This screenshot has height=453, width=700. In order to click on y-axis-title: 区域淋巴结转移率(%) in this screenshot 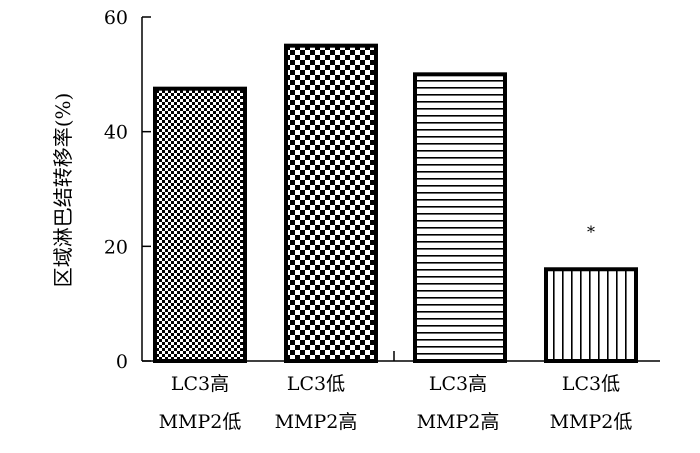, I will do `click(63, 190)`.